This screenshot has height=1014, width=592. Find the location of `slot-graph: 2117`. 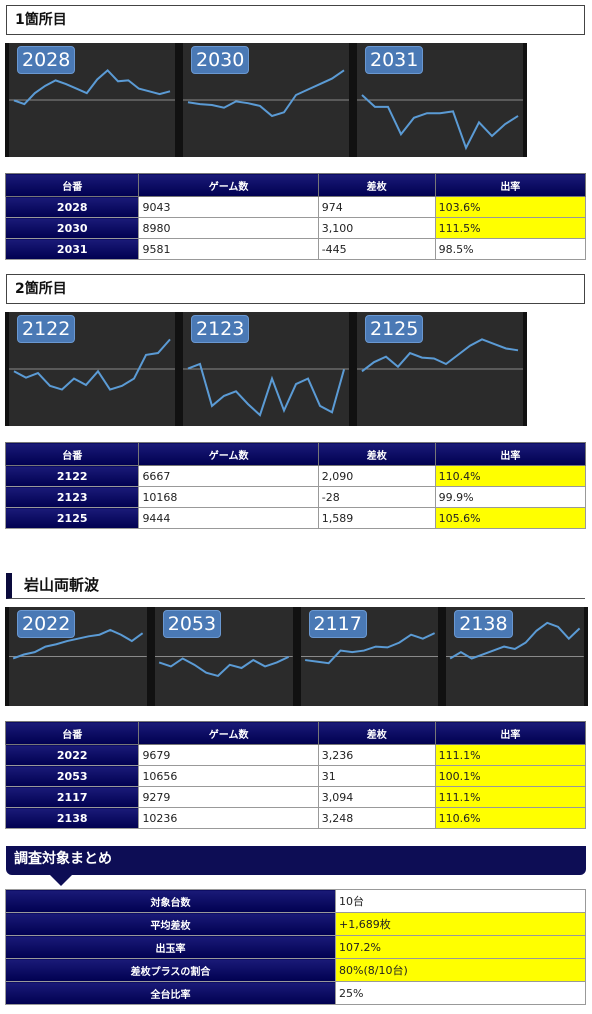

slot-graph: 2117 is located at coordinates (369, 656).